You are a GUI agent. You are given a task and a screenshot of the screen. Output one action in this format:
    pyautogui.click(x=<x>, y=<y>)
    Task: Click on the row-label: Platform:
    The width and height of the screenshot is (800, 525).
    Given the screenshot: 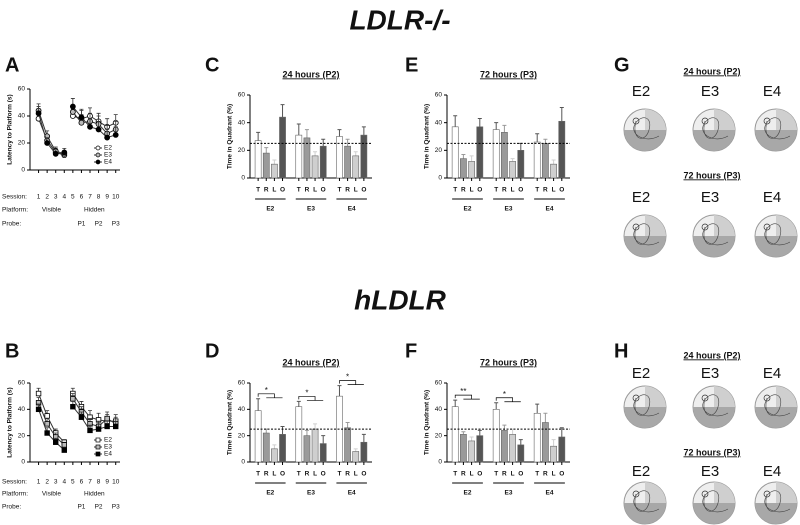 What is the action you would take?
    pyautogui.click(x=15, y=494)
    